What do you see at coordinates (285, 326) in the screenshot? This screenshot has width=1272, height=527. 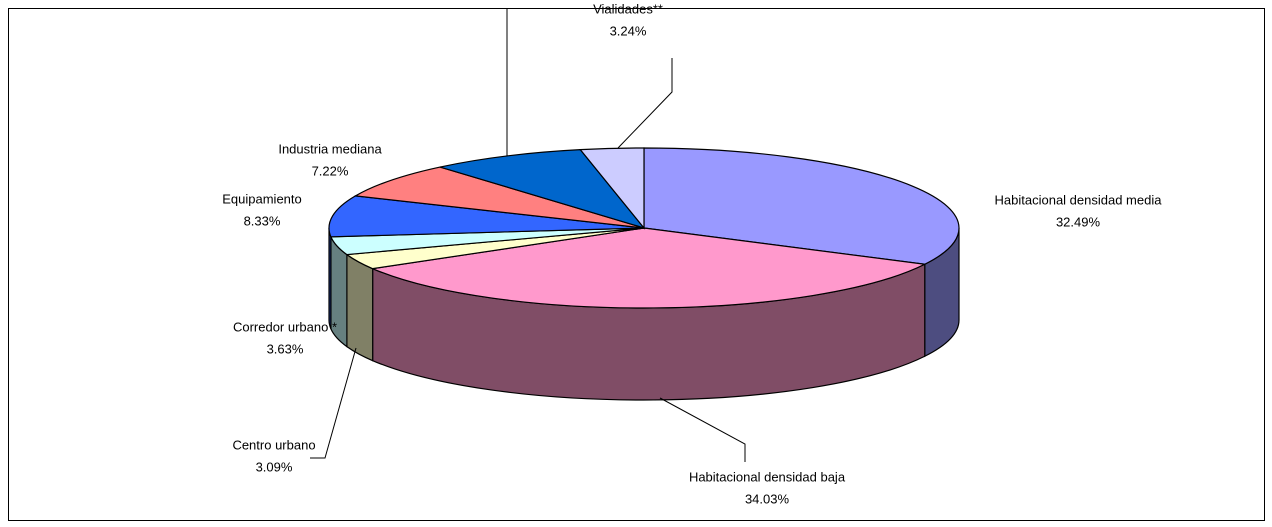 I see `slice-label: Corredor urbano *` at bounding box center [285, 326].